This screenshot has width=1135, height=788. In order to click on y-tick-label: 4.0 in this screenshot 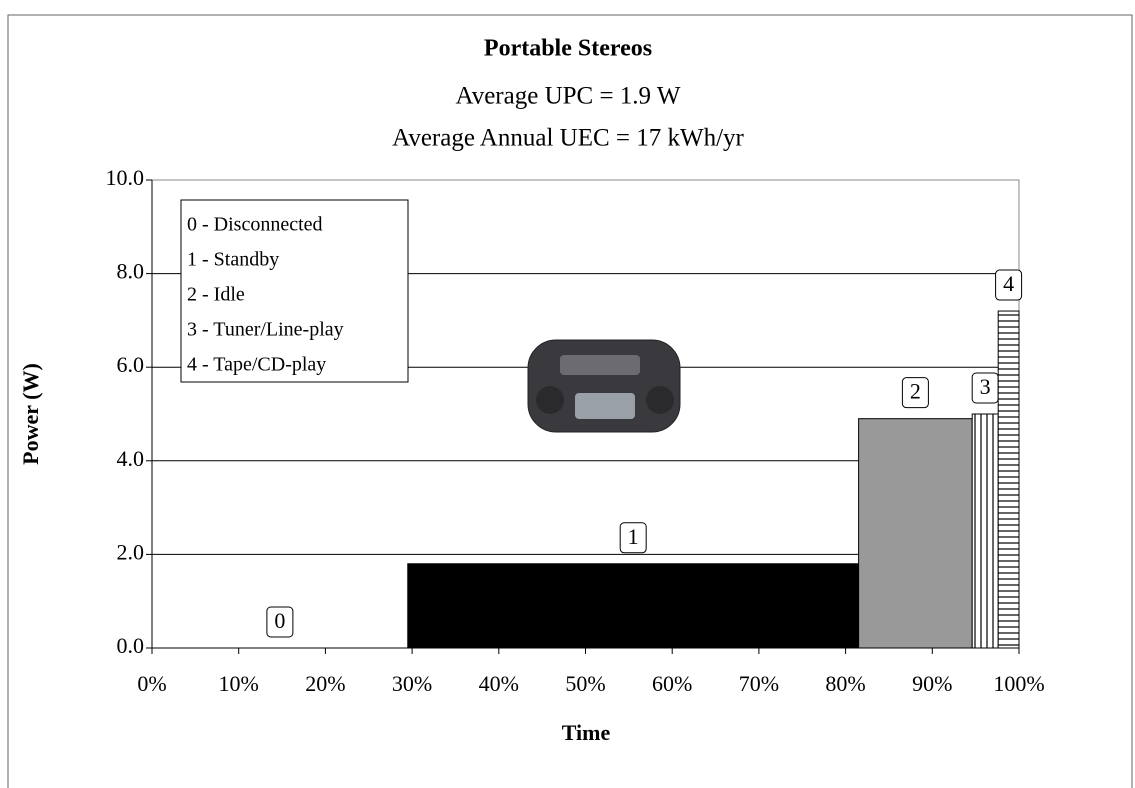, I will do `click(131, 458)`.